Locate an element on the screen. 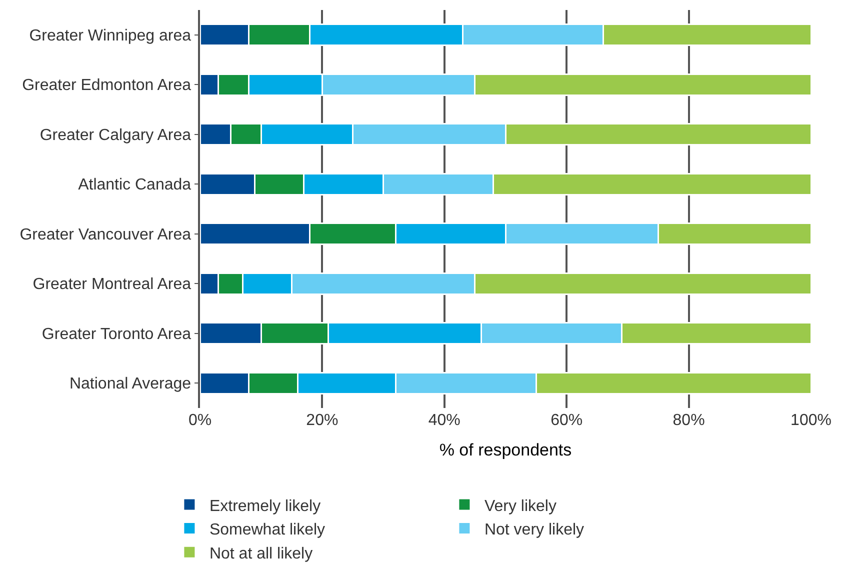 This screenshot has height=580, width=851. x-tick-label: 60% is located at coordinates (566, 420).